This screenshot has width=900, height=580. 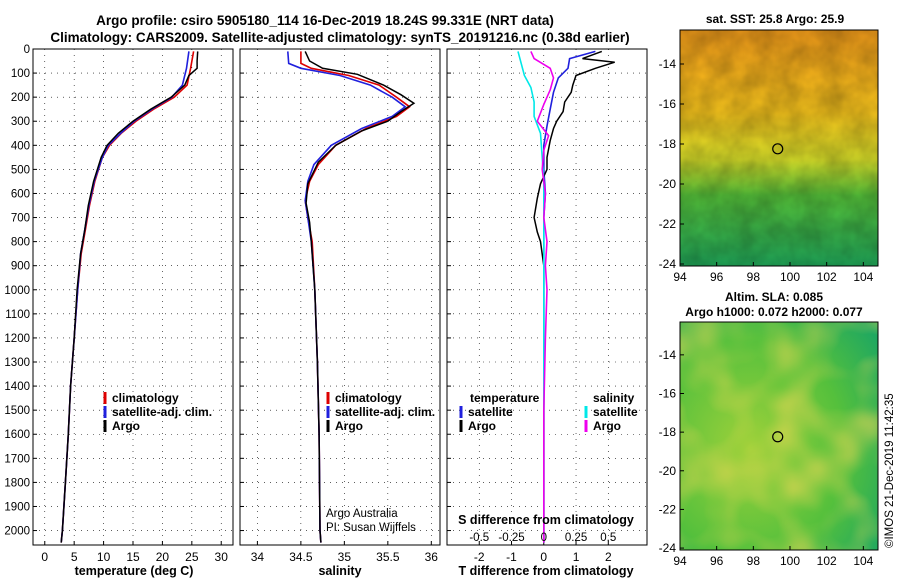 I want to click on legend-temperature-title: temperature, so click(x=505, y=398).